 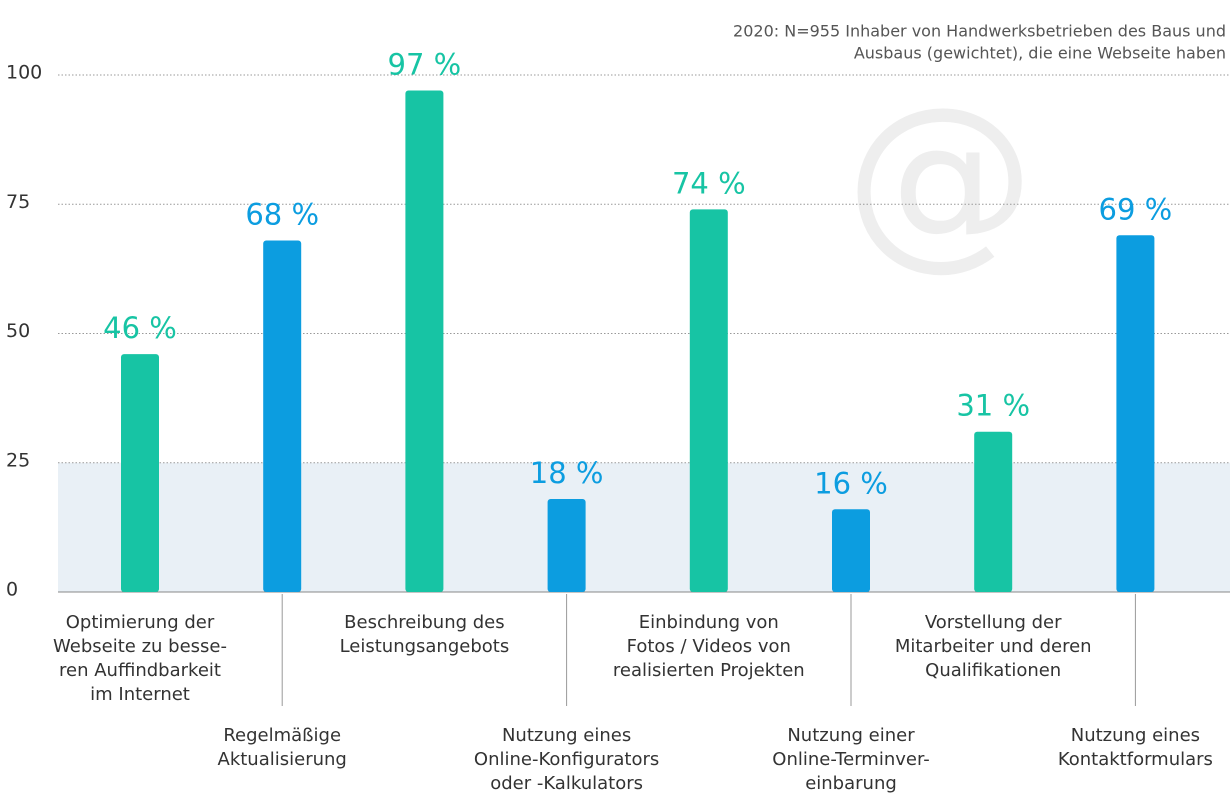 What do you see at coordinates (140, 328) in the screenshot?
I see `value-label: 46 %` at bounding box center [140, 328].